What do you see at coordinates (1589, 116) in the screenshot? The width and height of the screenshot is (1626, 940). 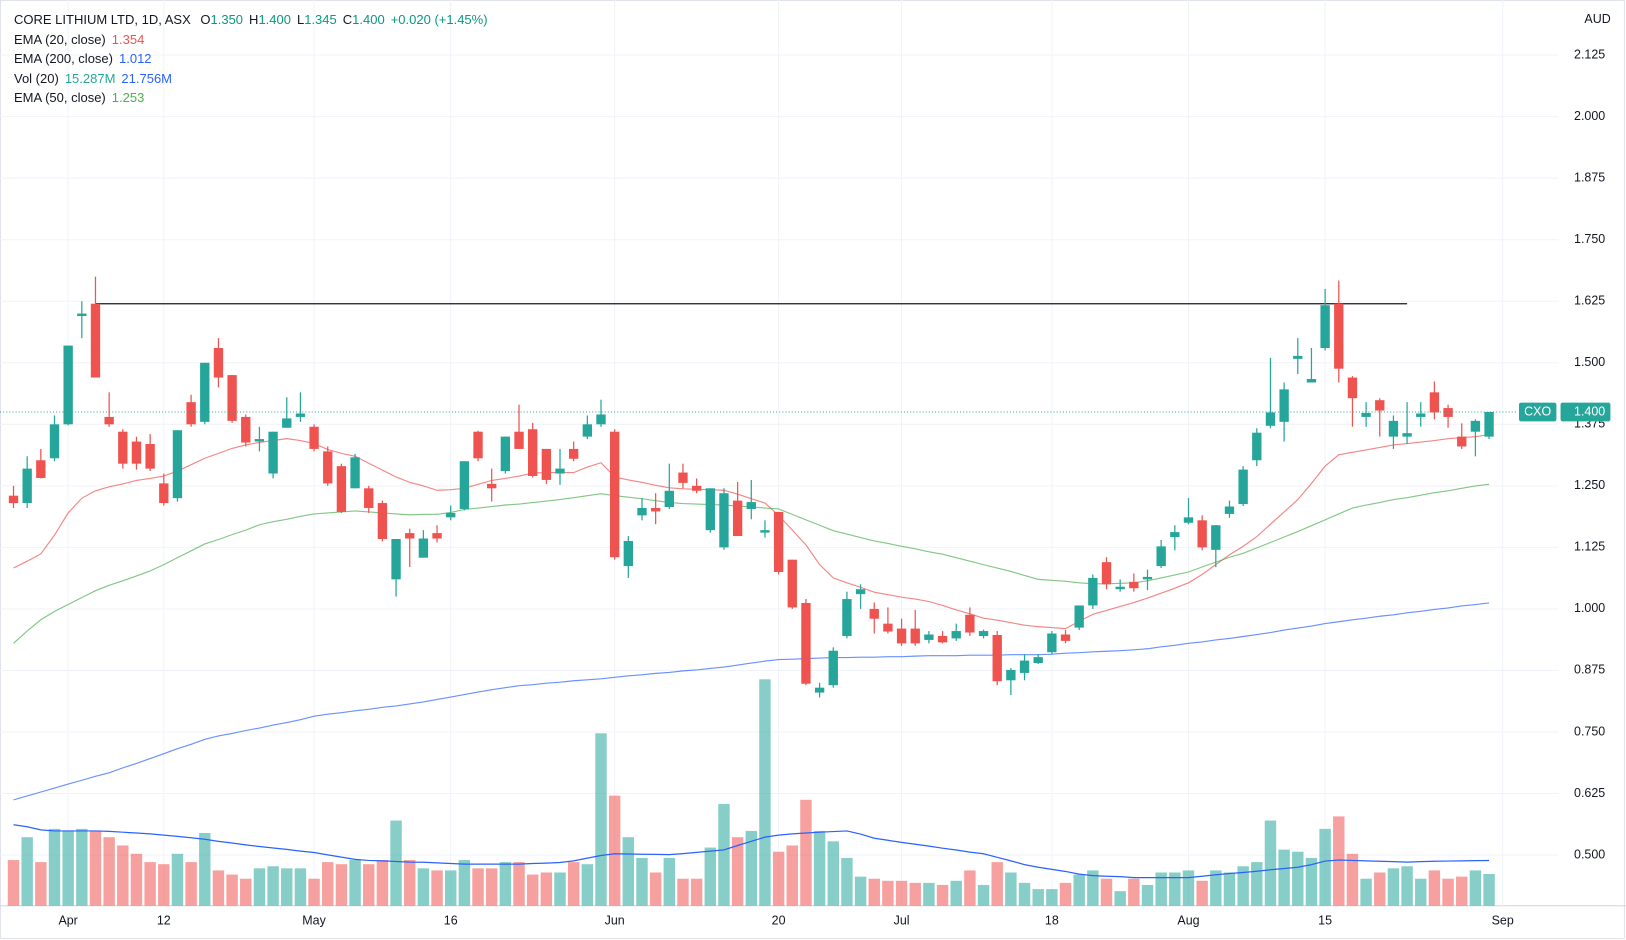 I see `y-tick-label: 2.000` at bounding box center [1589, 116].